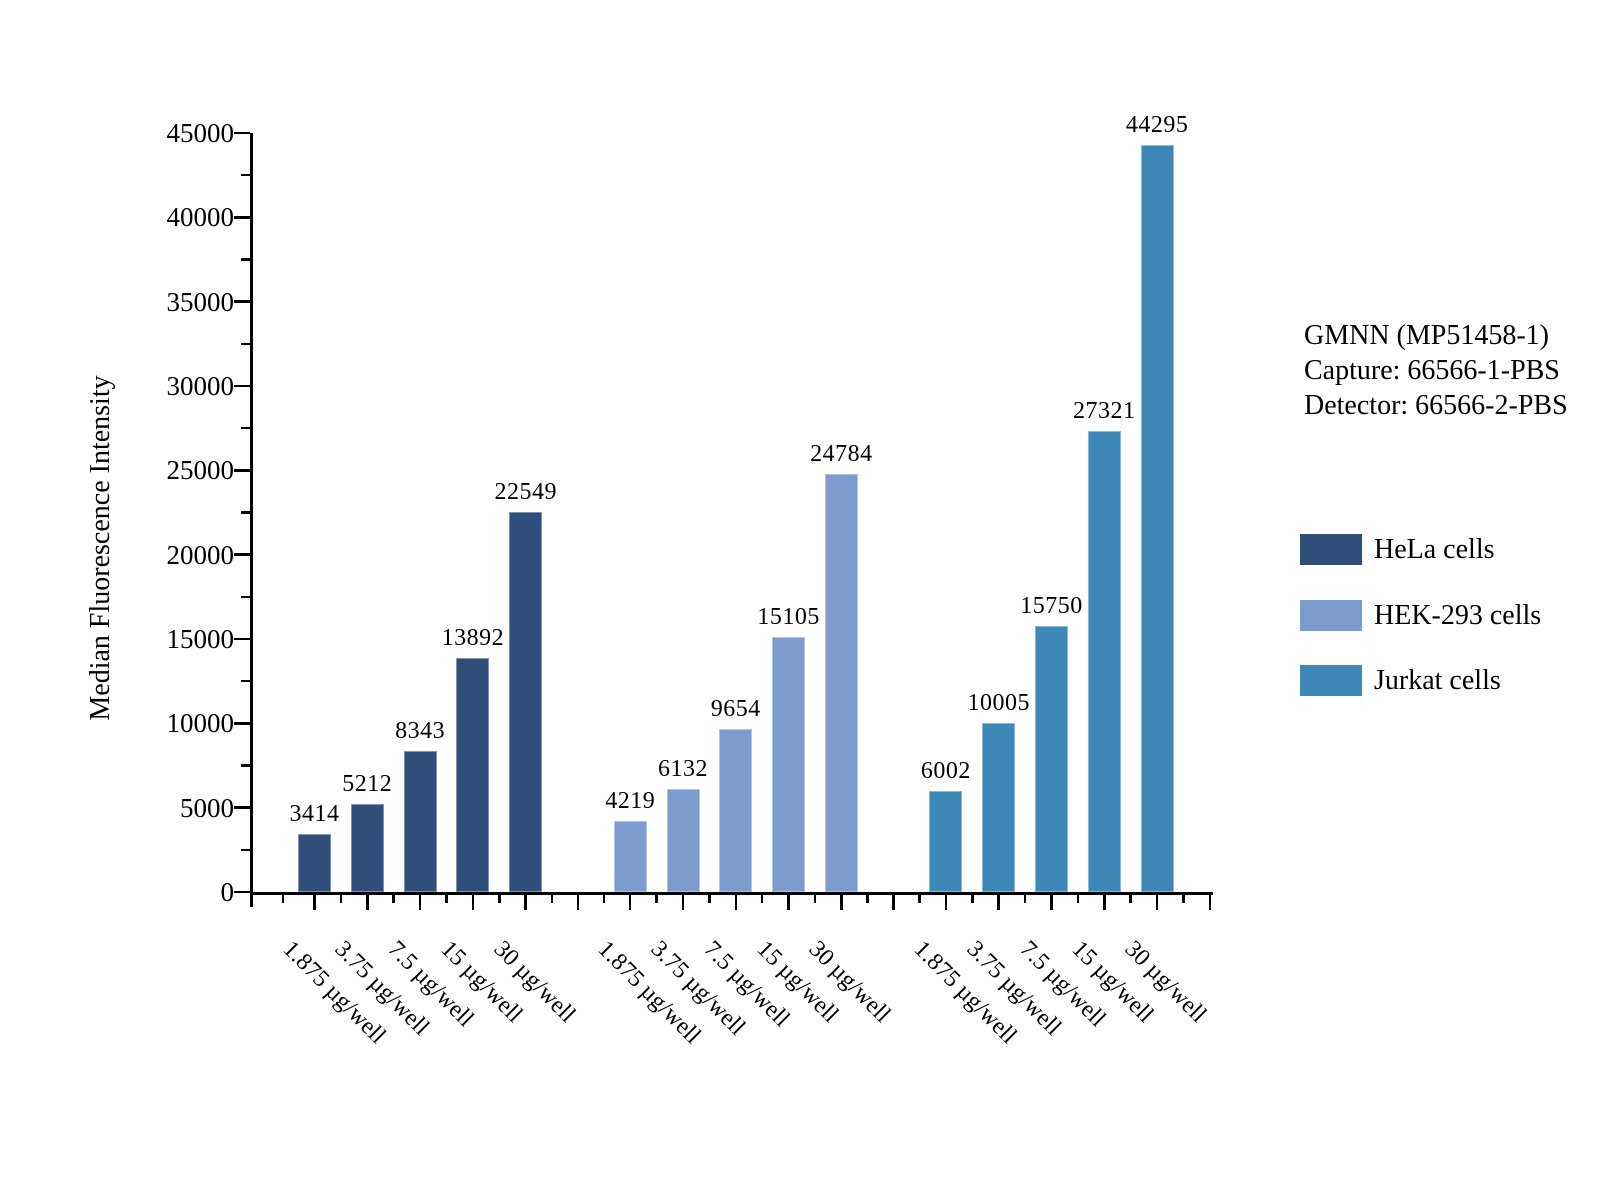  What do you see at coordinates (683, 768) in the screenshot?
I see `bar-value-label: 6132` at bounding box center [683, 768].